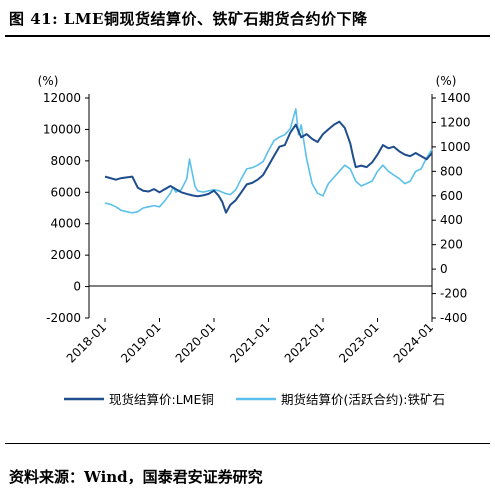 This screenshot has height=501, width=495. Describe the element at coordinates (451, 245) in the screenshot. I see `right-tick-label: 200` at that location.